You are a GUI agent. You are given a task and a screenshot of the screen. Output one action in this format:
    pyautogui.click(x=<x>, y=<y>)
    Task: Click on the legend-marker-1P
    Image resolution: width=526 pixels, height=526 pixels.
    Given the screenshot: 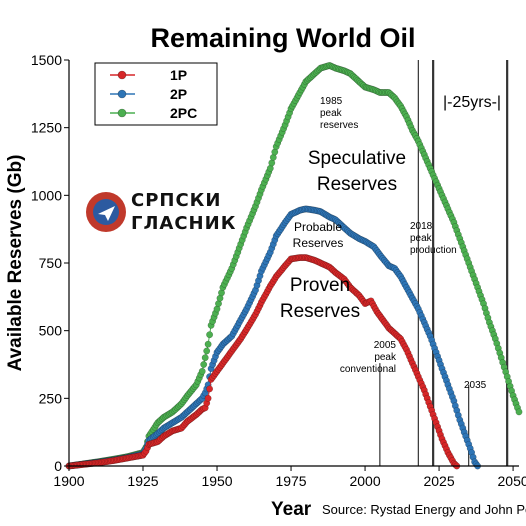 What is the action you would take?
    pyautogui.click(x=122, y=75)
    